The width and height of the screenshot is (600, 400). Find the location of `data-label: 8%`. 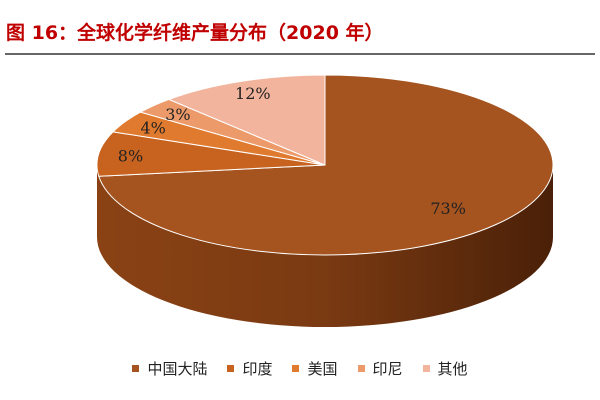

data-label: 8% is located at coordinates (130, 155).